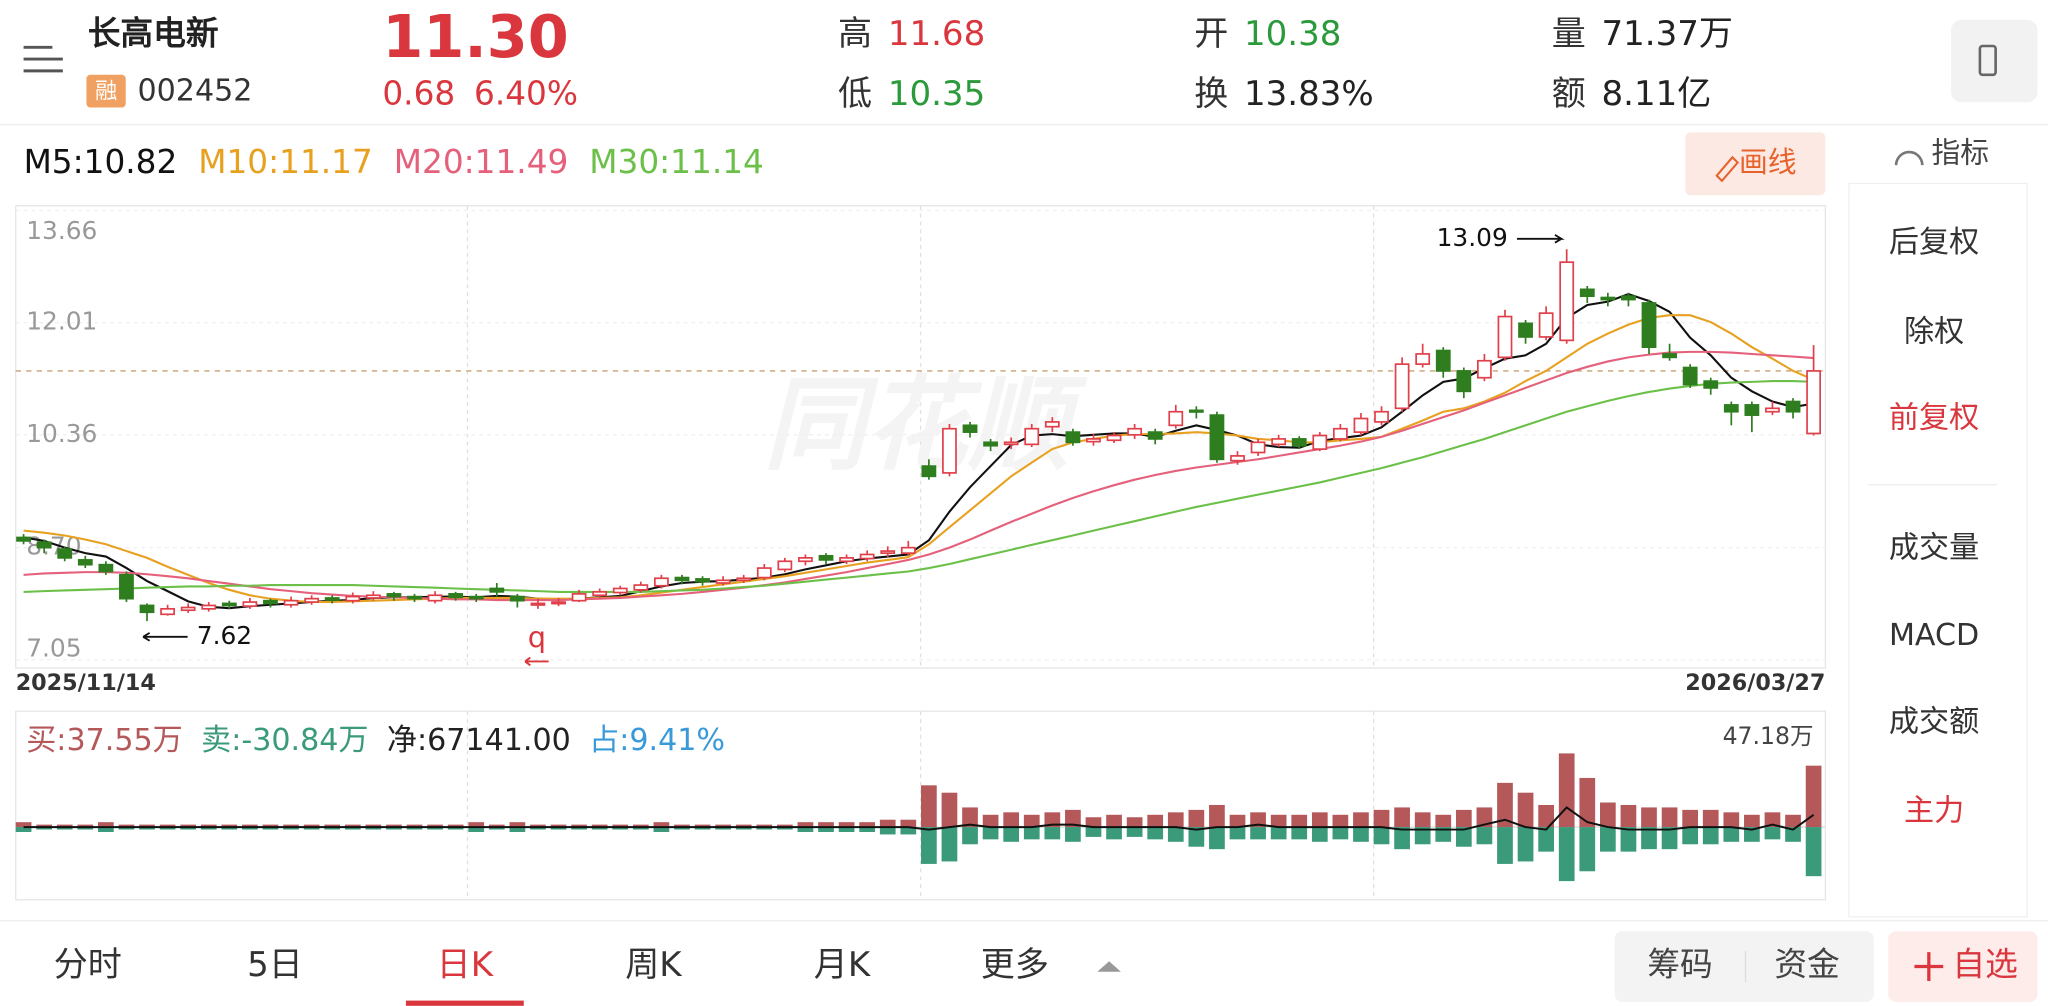 This screenshot has width=2048, height=1006. Describe the element at coordinates (224, 635) in the screenshot. I see `min-label: 7.62` at that location.